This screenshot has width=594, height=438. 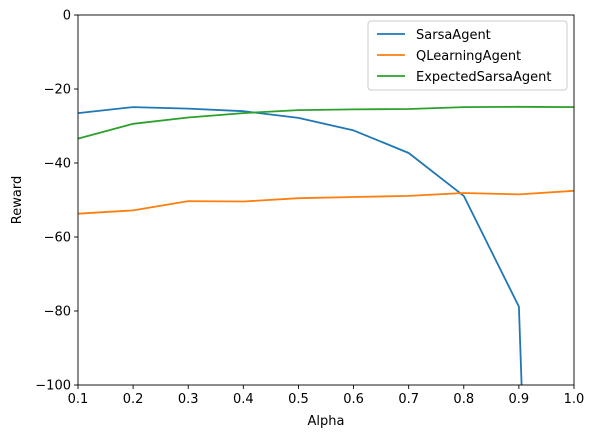 I want to click on y-tick-label: −100, so click(x=53, y=386).